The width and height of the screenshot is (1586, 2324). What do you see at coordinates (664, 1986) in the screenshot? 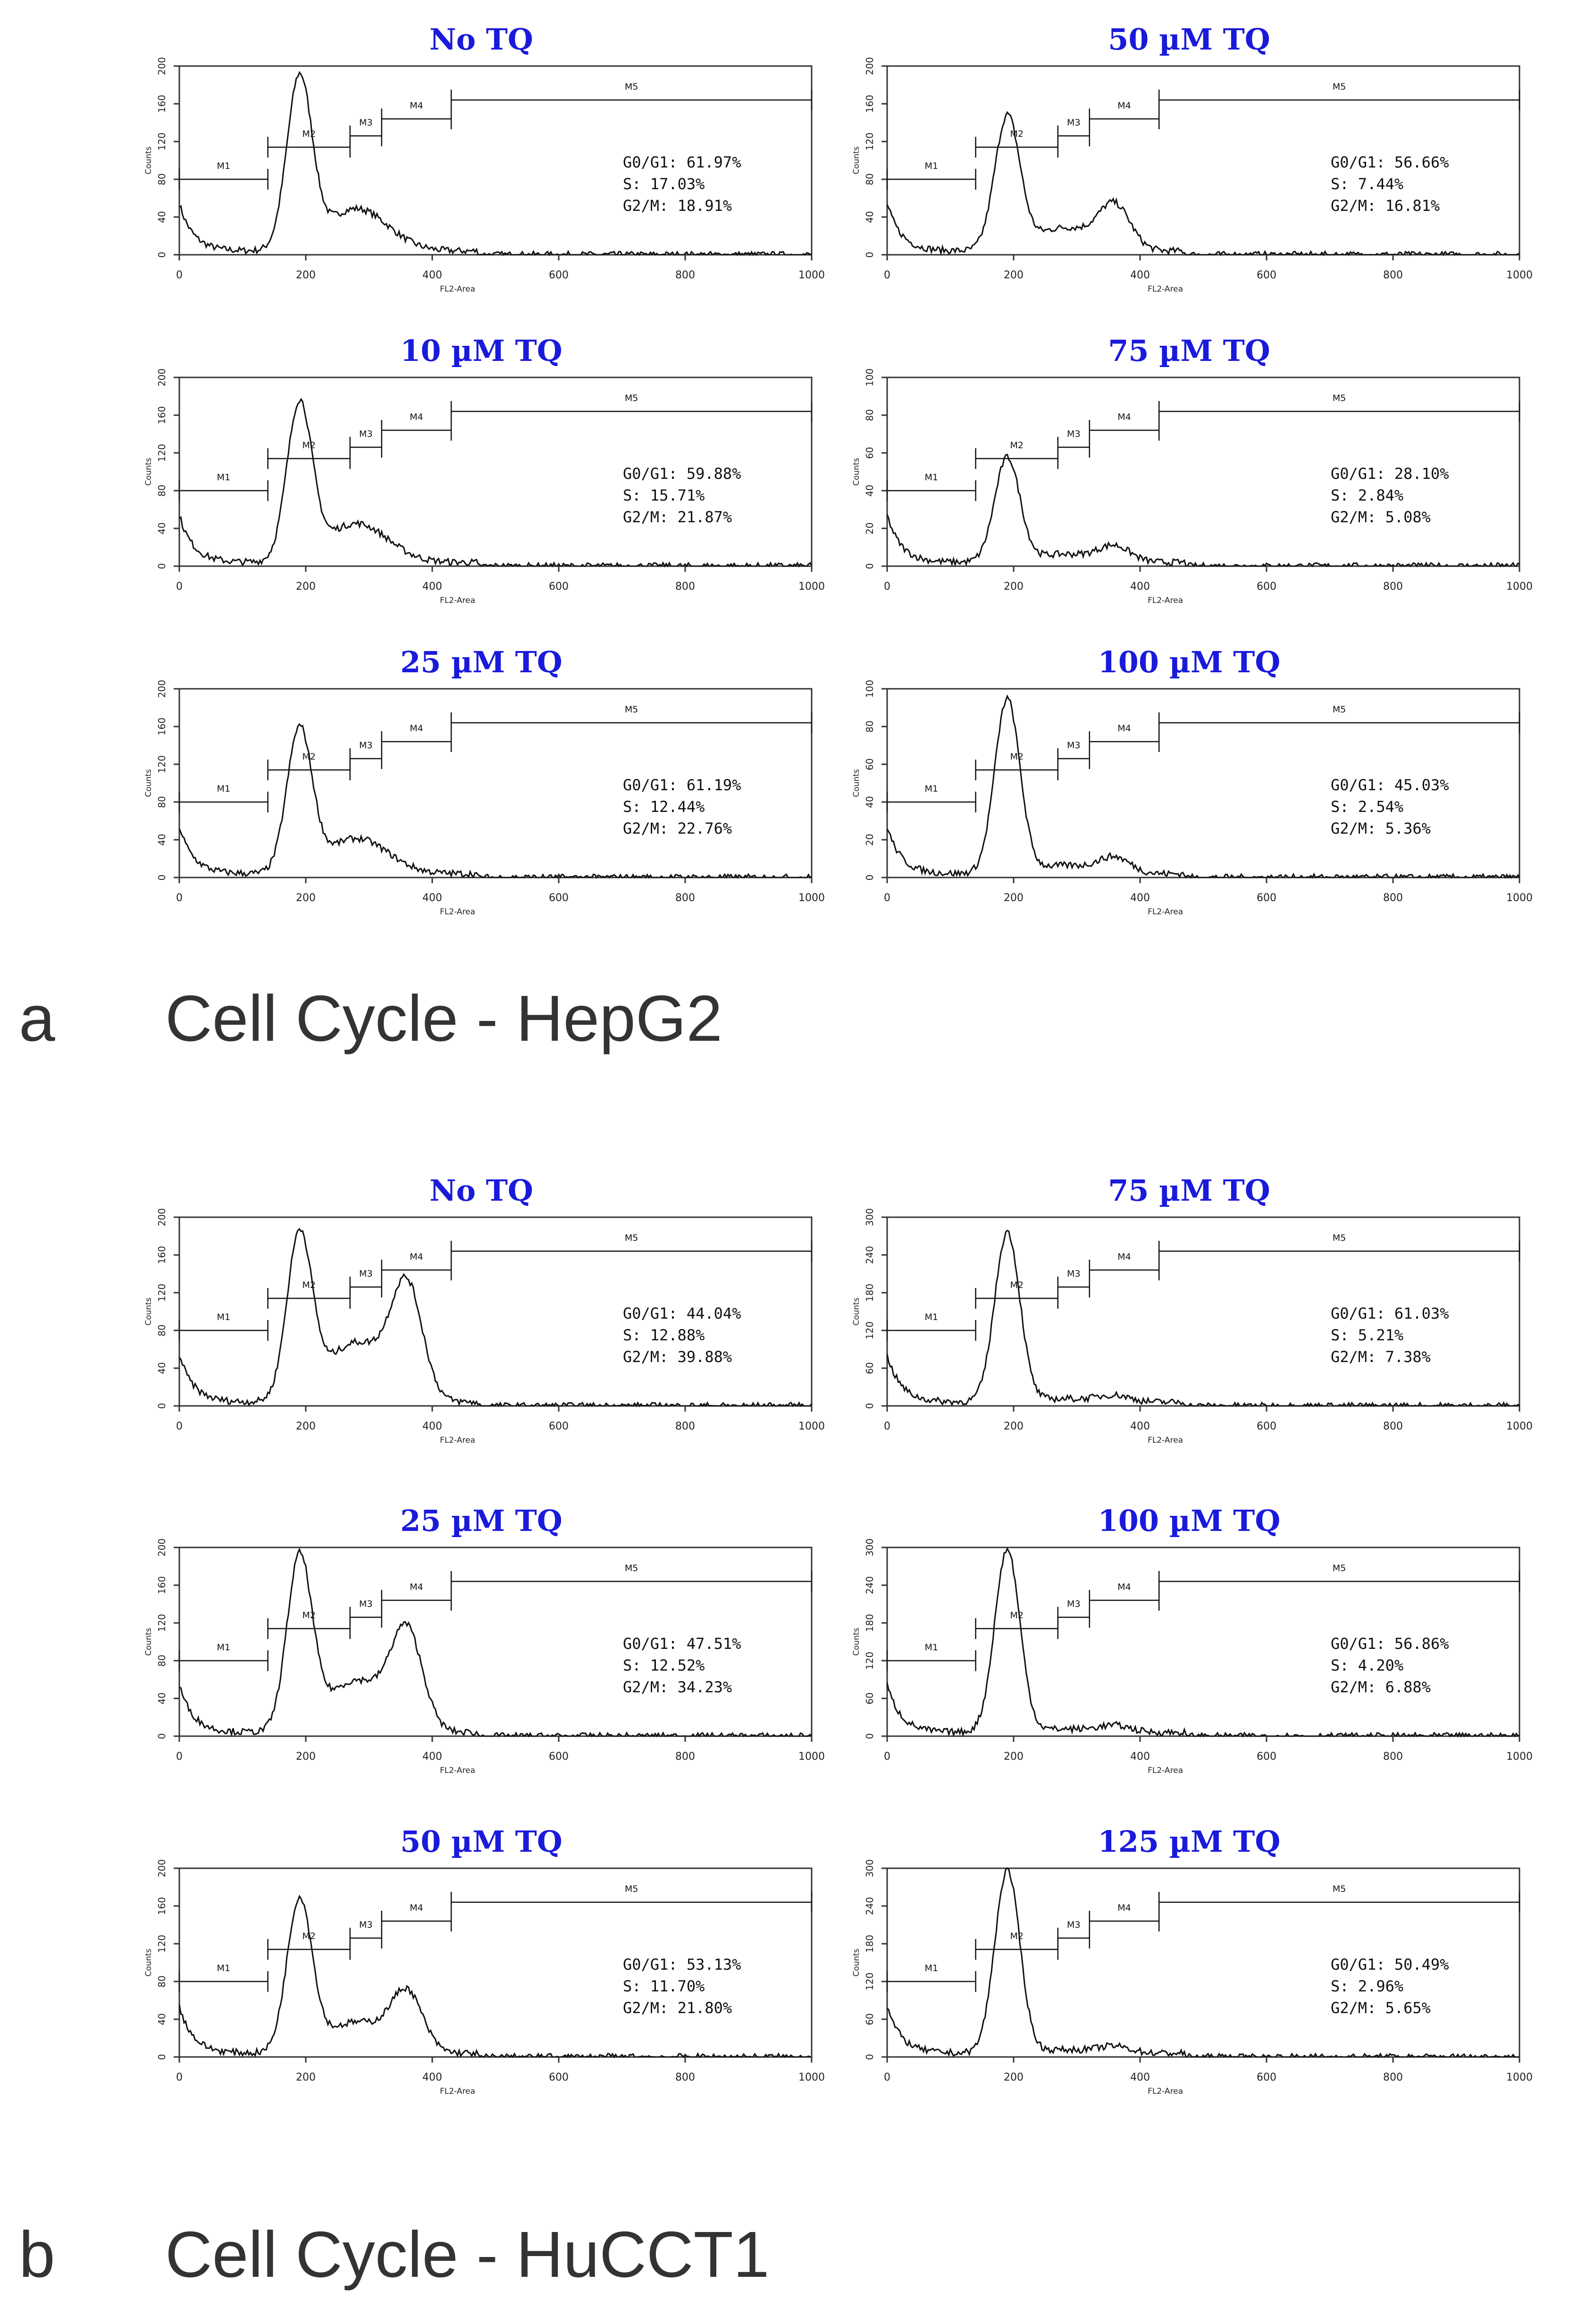
I see `stat-text: S: 11.70%` at bounding box center [664, 1986].